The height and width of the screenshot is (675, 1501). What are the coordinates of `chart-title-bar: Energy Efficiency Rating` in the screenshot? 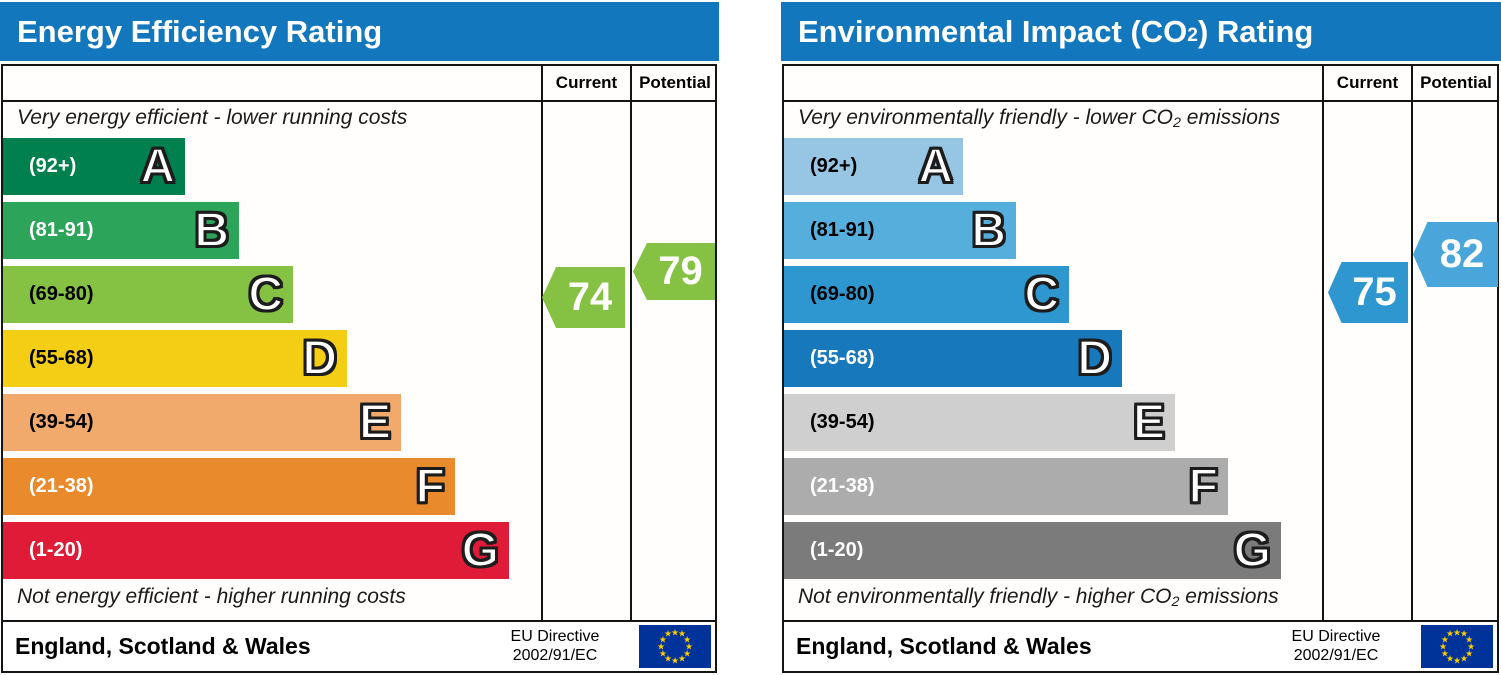 It's located at (359, 31).